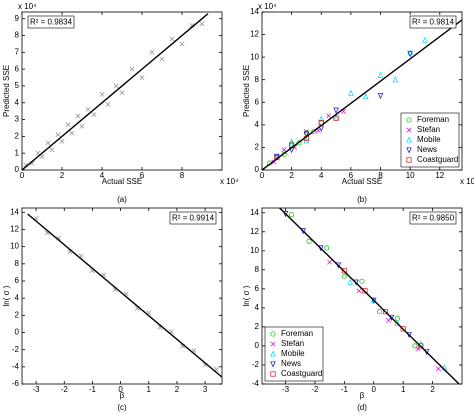 The image size is (474, 416). I want to click on legend-label: Coastguard, so click(301, 373).